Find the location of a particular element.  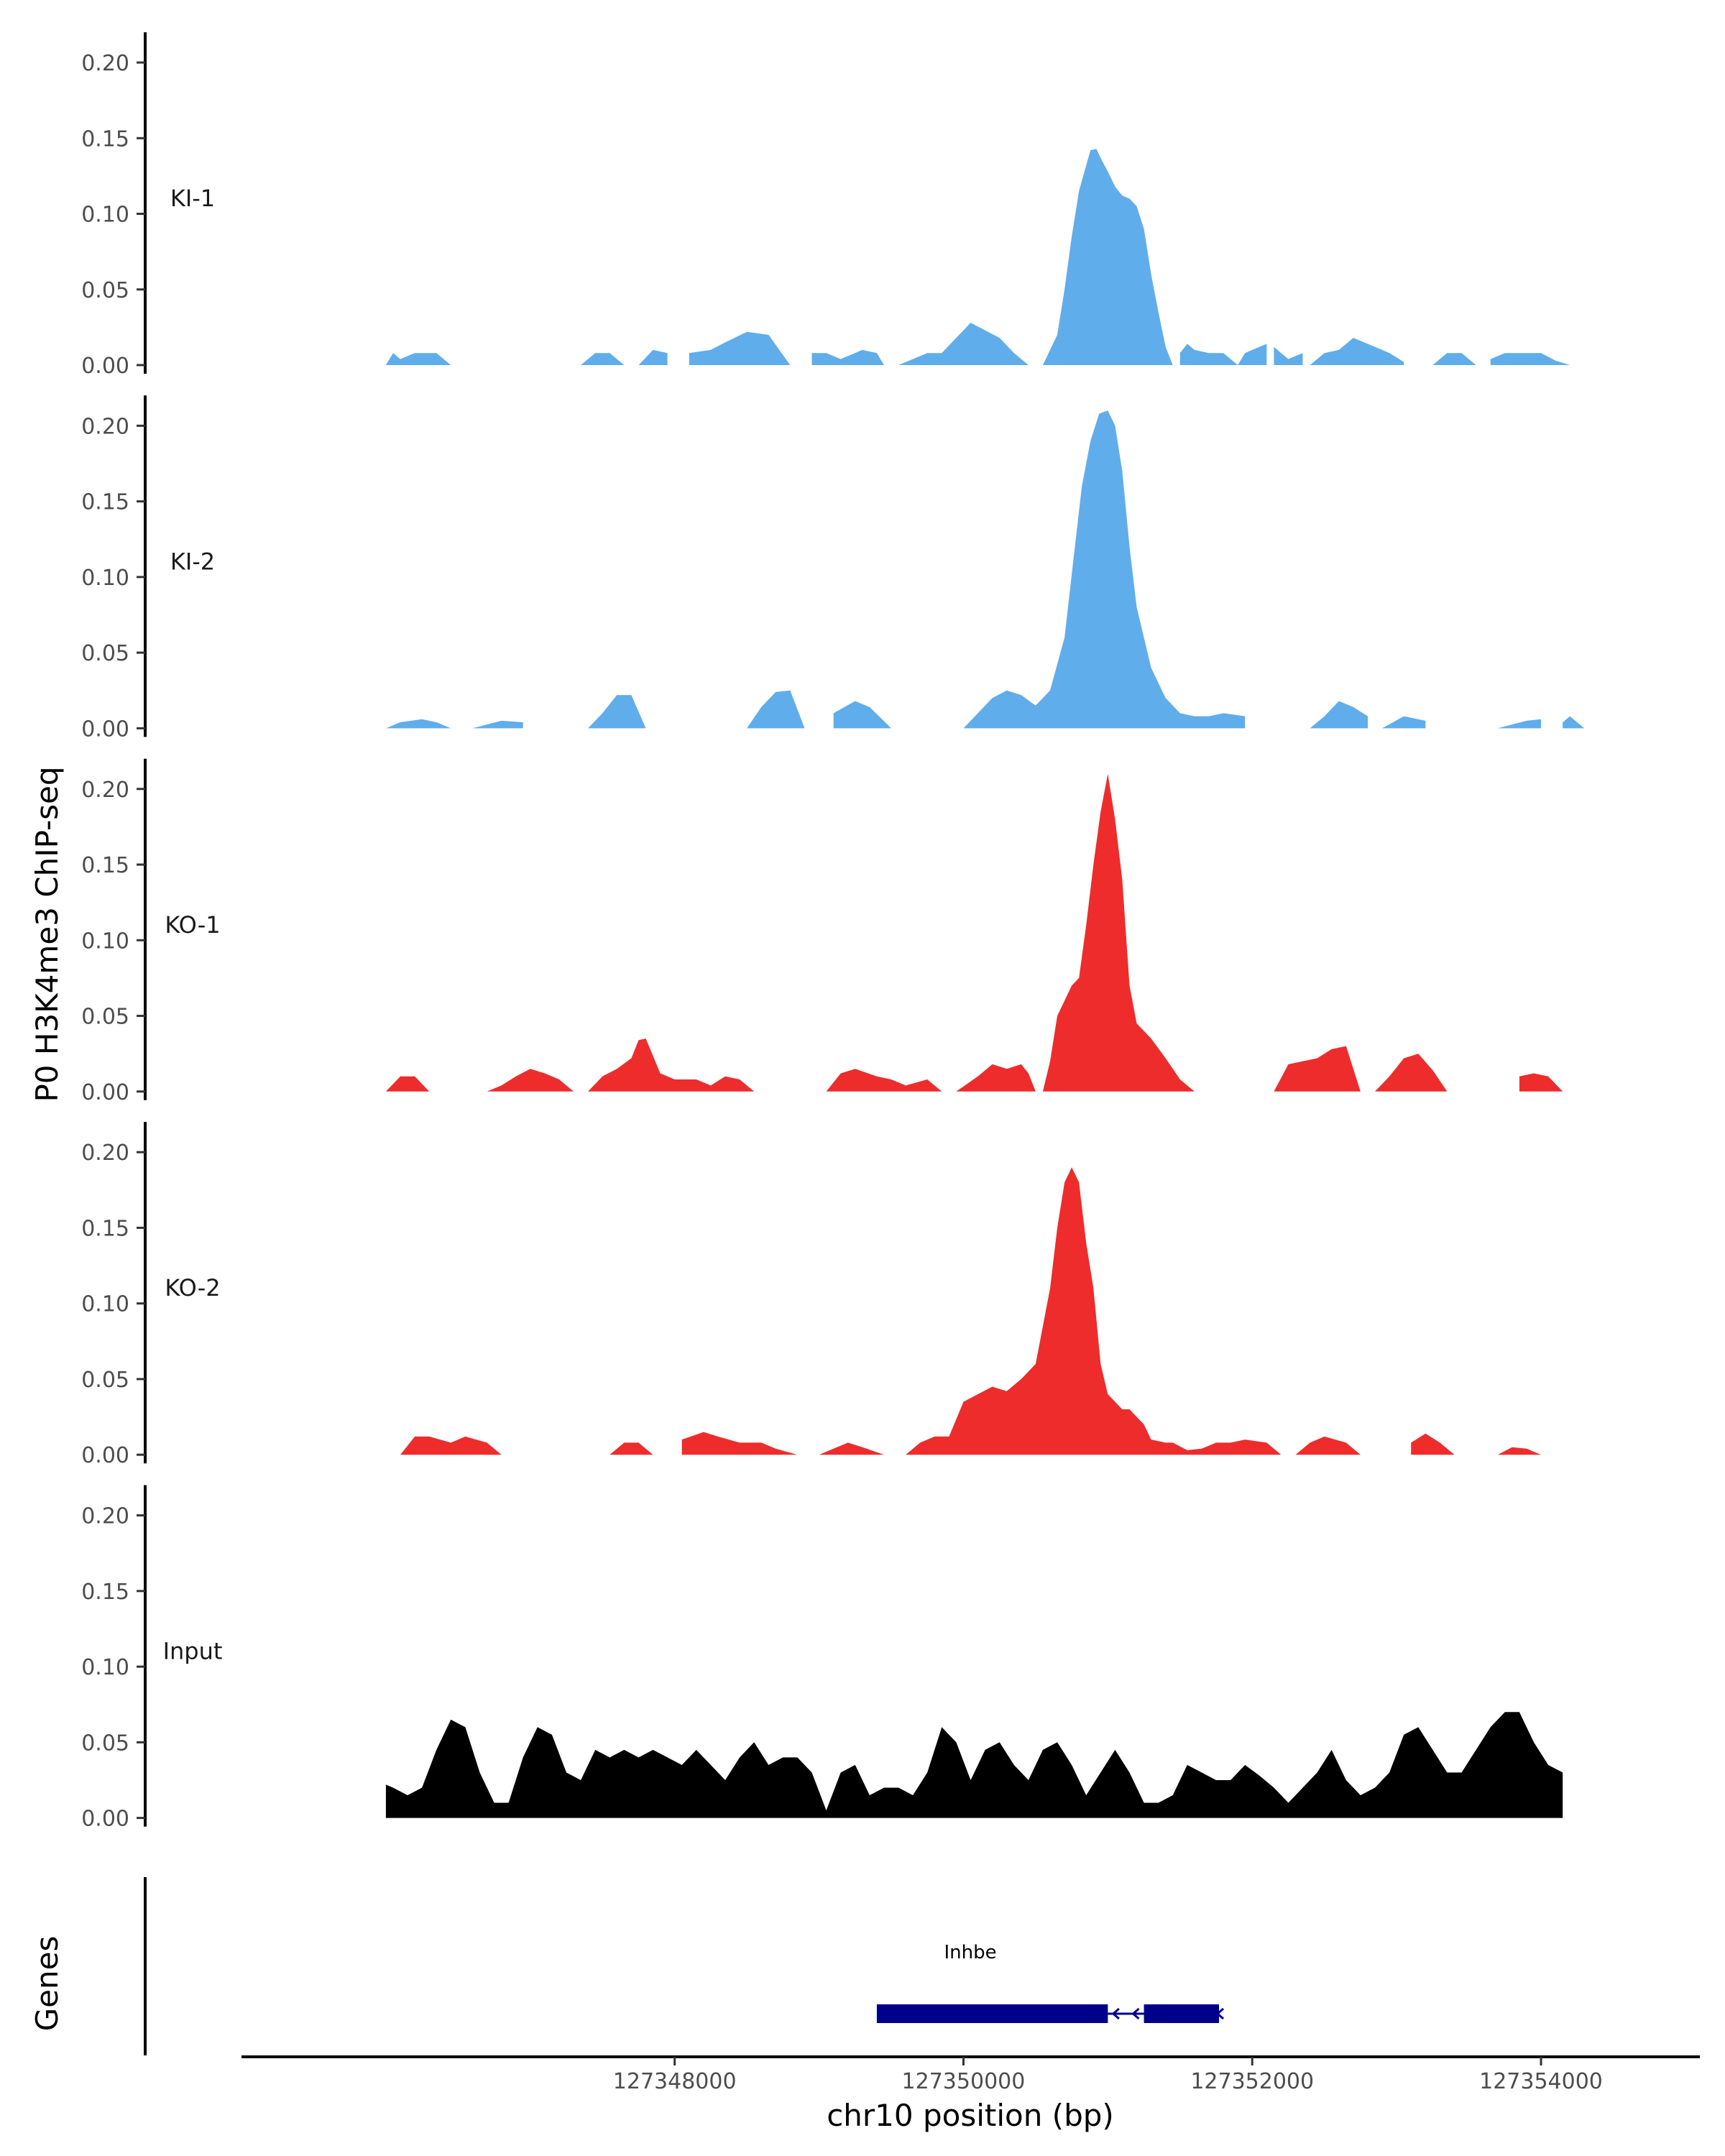

coverage-area-input is located at coordinates (974, 1765).